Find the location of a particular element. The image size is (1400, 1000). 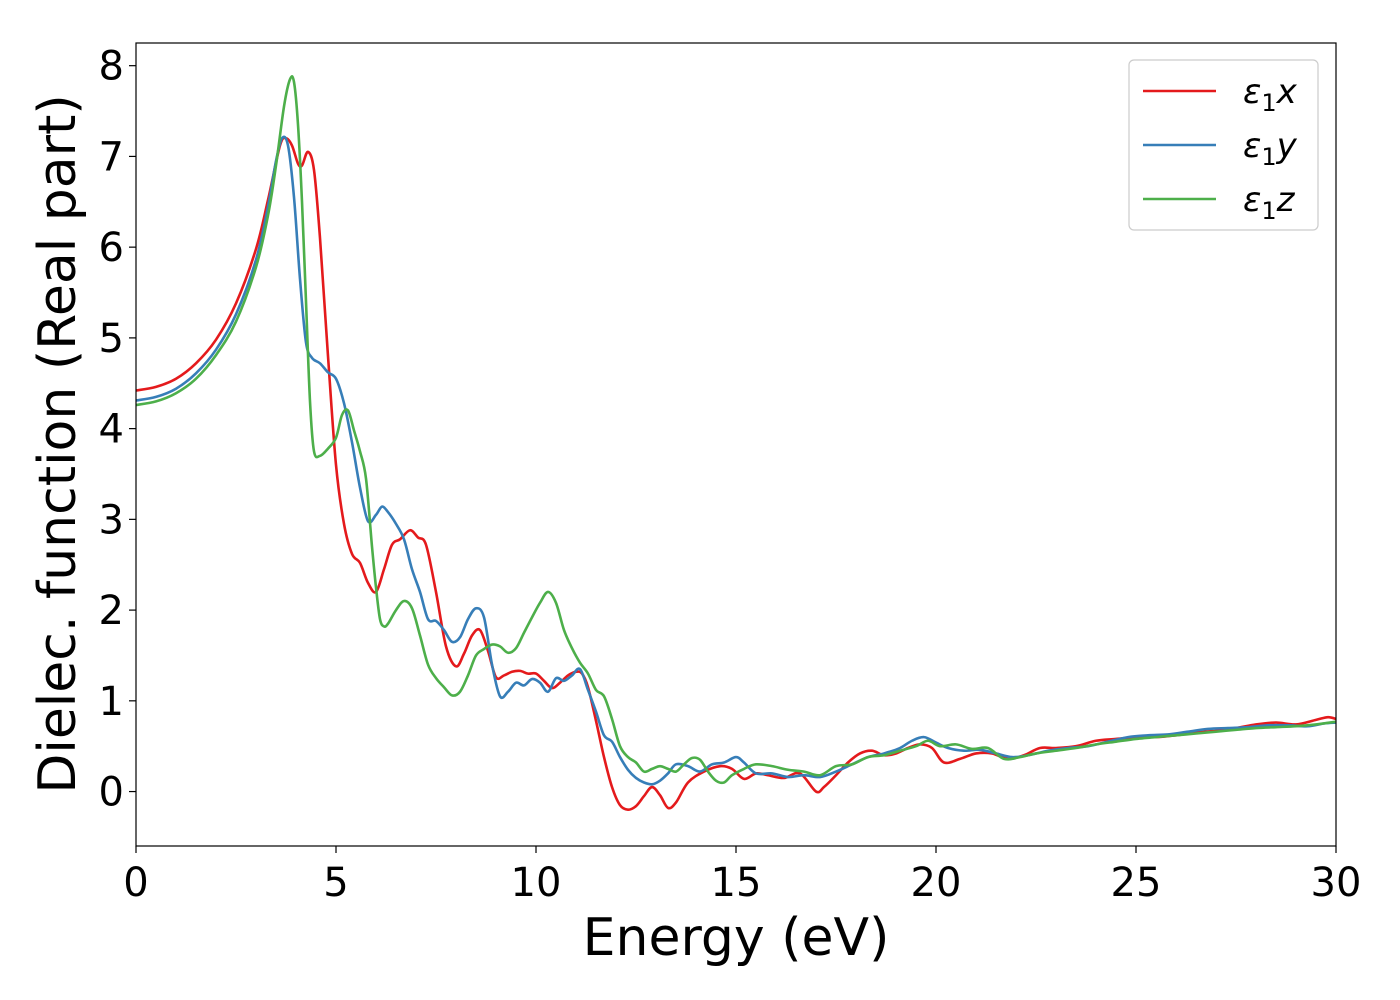

legend-variable: z is located at coordinates (1286, 200).